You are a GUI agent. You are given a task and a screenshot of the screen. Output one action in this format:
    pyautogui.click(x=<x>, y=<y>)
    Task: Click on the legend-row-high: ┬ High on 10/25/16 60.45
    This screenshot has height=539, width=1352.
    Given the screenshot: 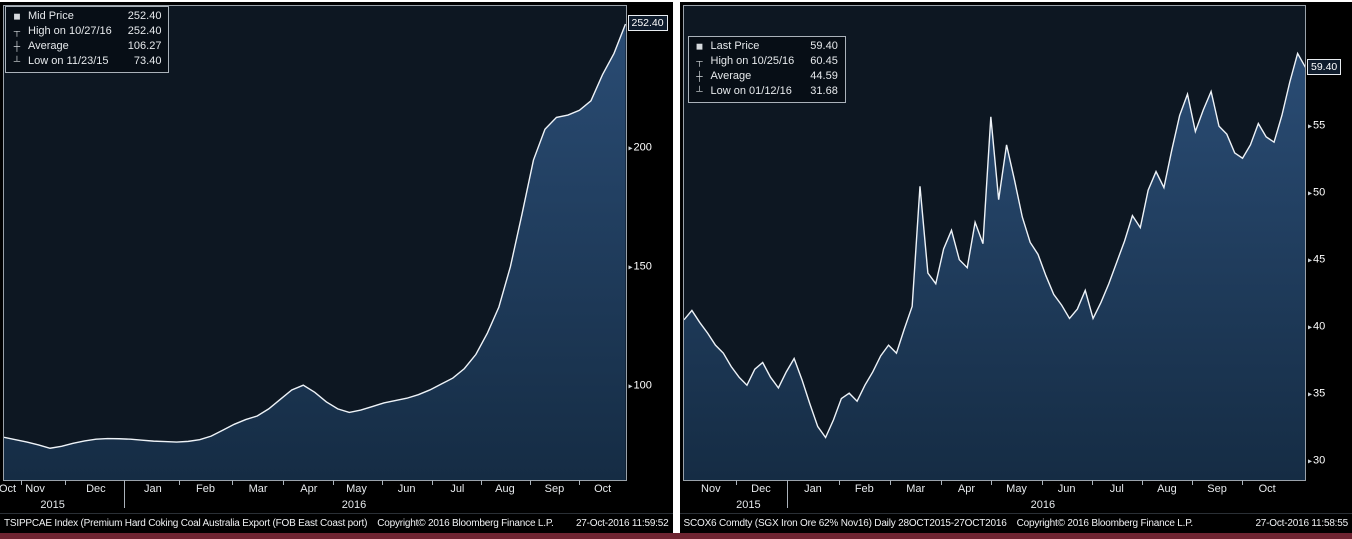 What is the action you would take?
    pyautogui.click(x=765, y=61)
    